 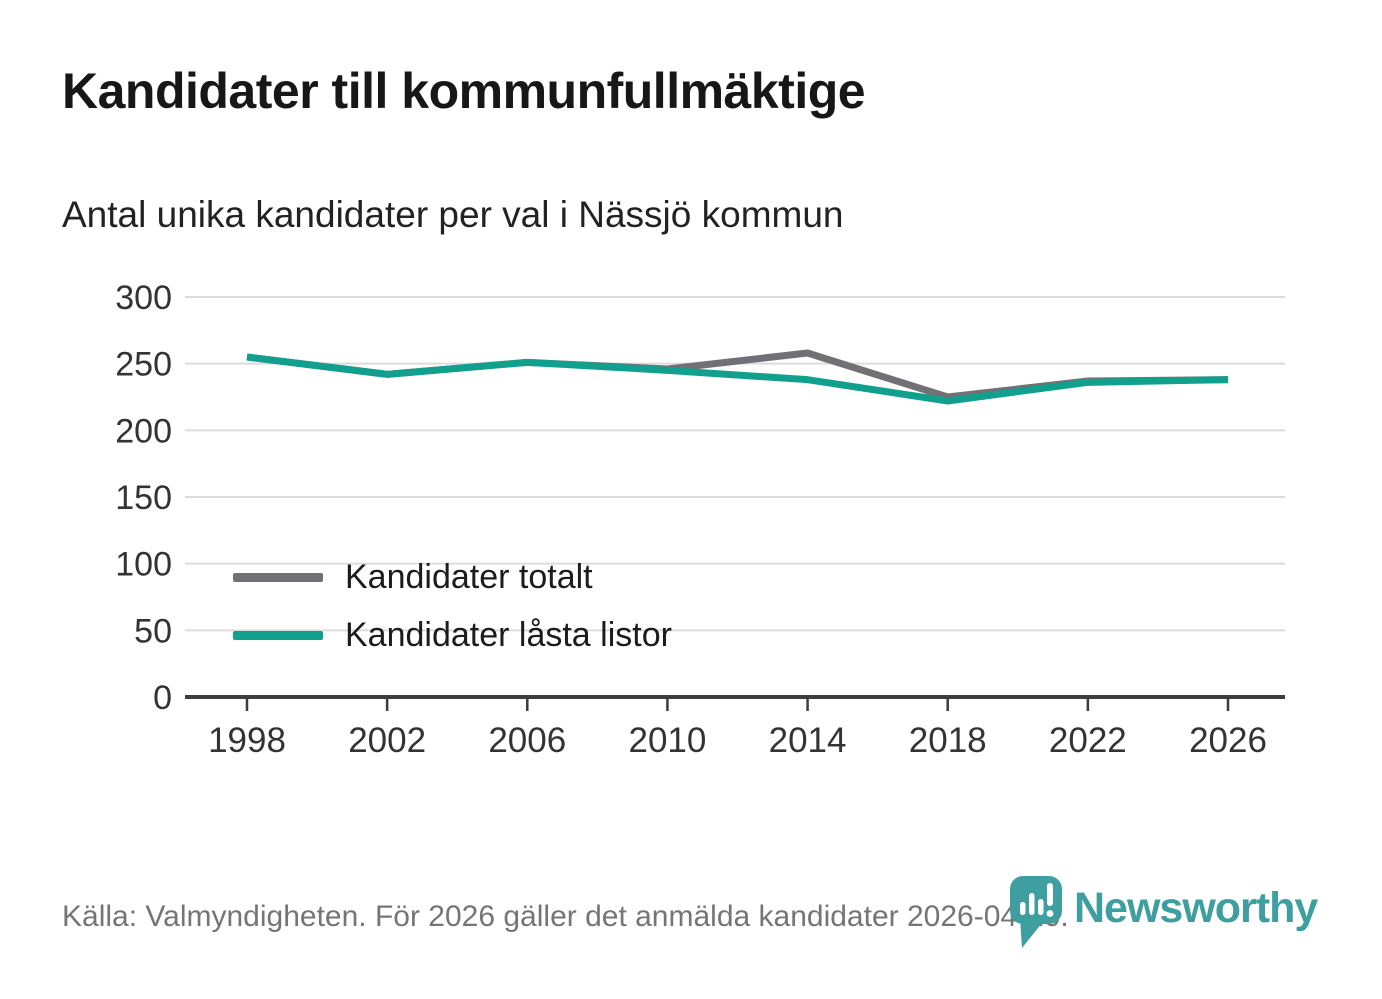 What do you see at coordinates (278, 635) in the screenshot?
I see `legend-swatch-lasta-listor-line` at bounding box center [278, 635].